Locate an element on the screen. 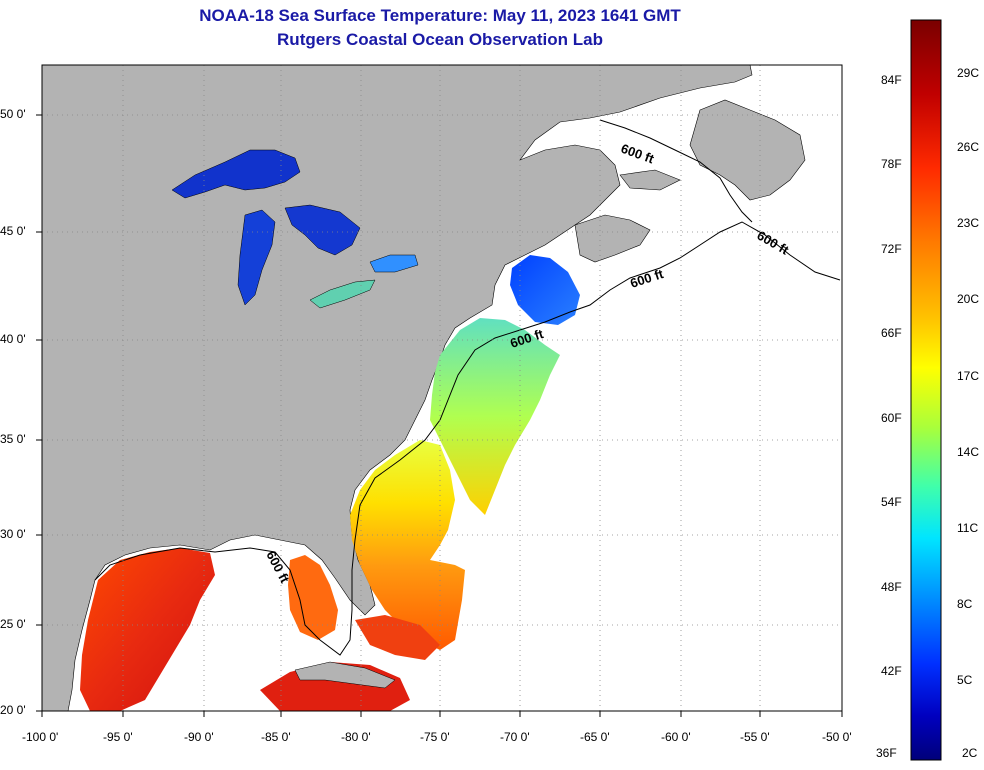 The width and height of the screenshot is (984, 770). colorbar-label-celsius: 17C is located at coordinates (968, 376).